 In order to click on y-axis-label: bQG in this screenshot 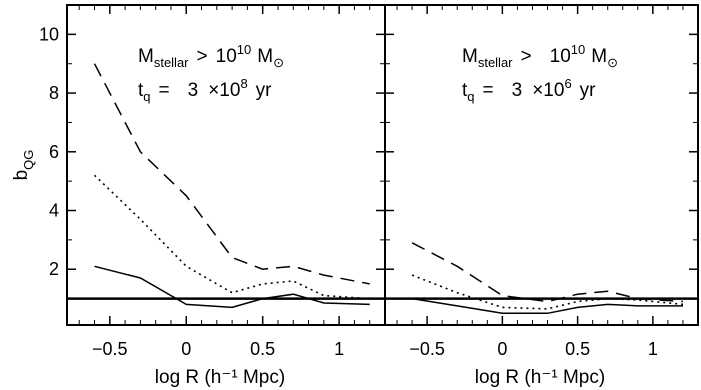, I will do `click(23, 165)`.